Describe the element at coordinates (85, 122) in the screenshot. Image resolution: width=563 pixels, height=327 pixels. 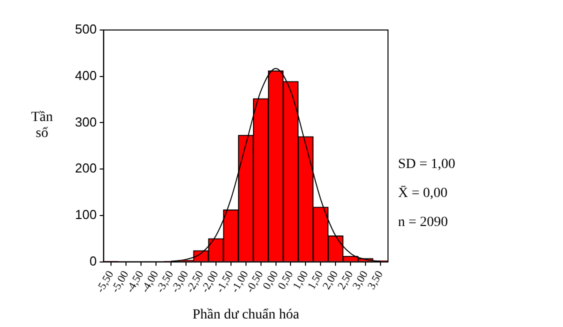
I see `y-tick-label: 300` at that location.